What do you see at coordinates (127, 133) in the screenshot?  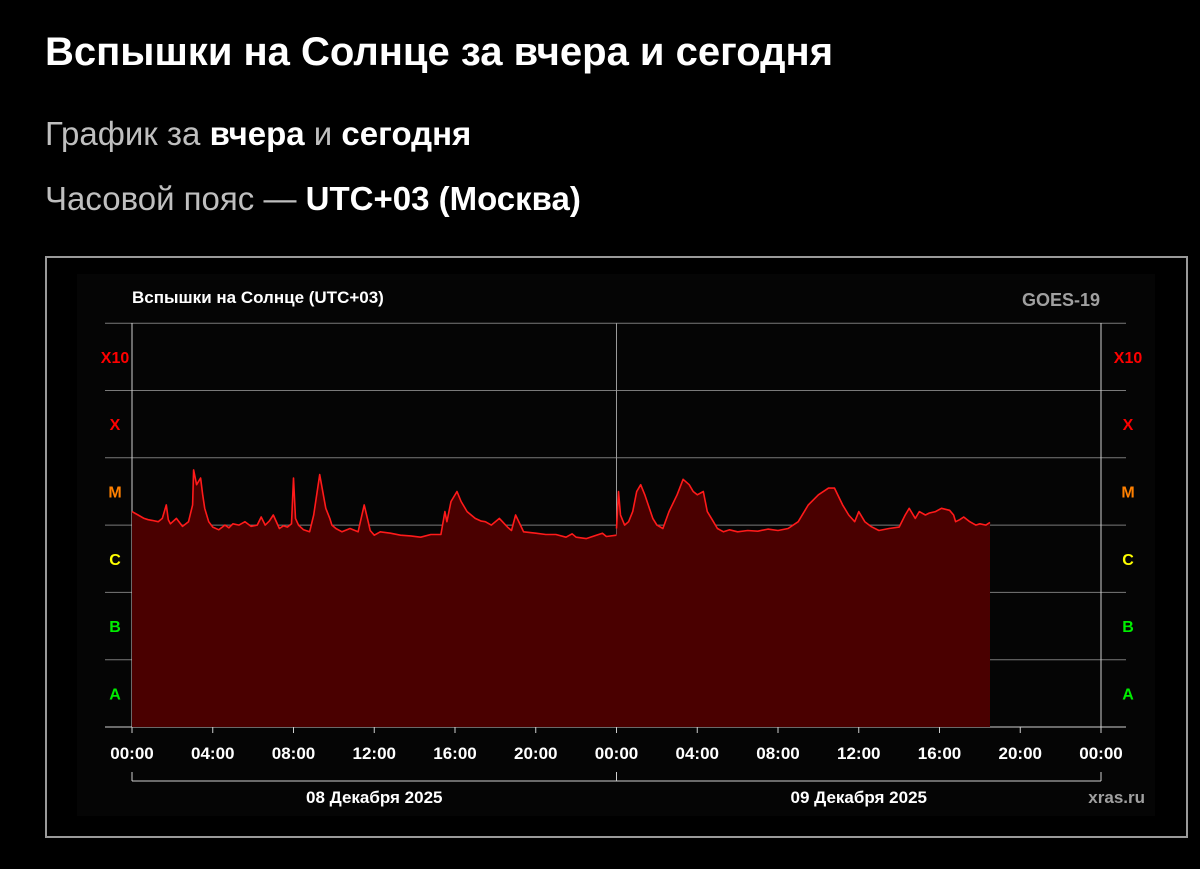 I see `subtitle-prefix: График за` at bounding box center [127, 133].